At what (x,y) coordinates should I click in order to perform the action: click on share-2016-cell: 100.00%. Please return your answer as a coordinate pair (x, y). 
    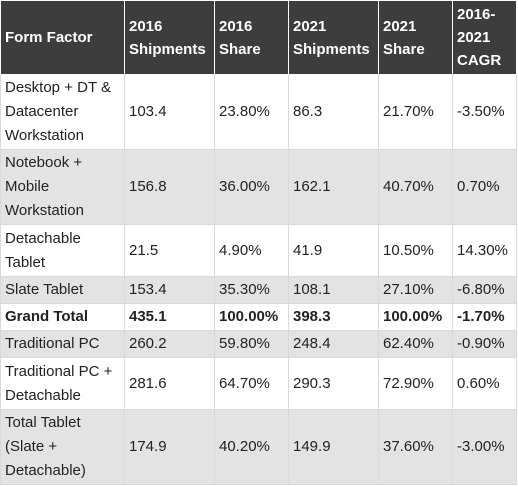
    Looking at the image, I should click on (251, 317).